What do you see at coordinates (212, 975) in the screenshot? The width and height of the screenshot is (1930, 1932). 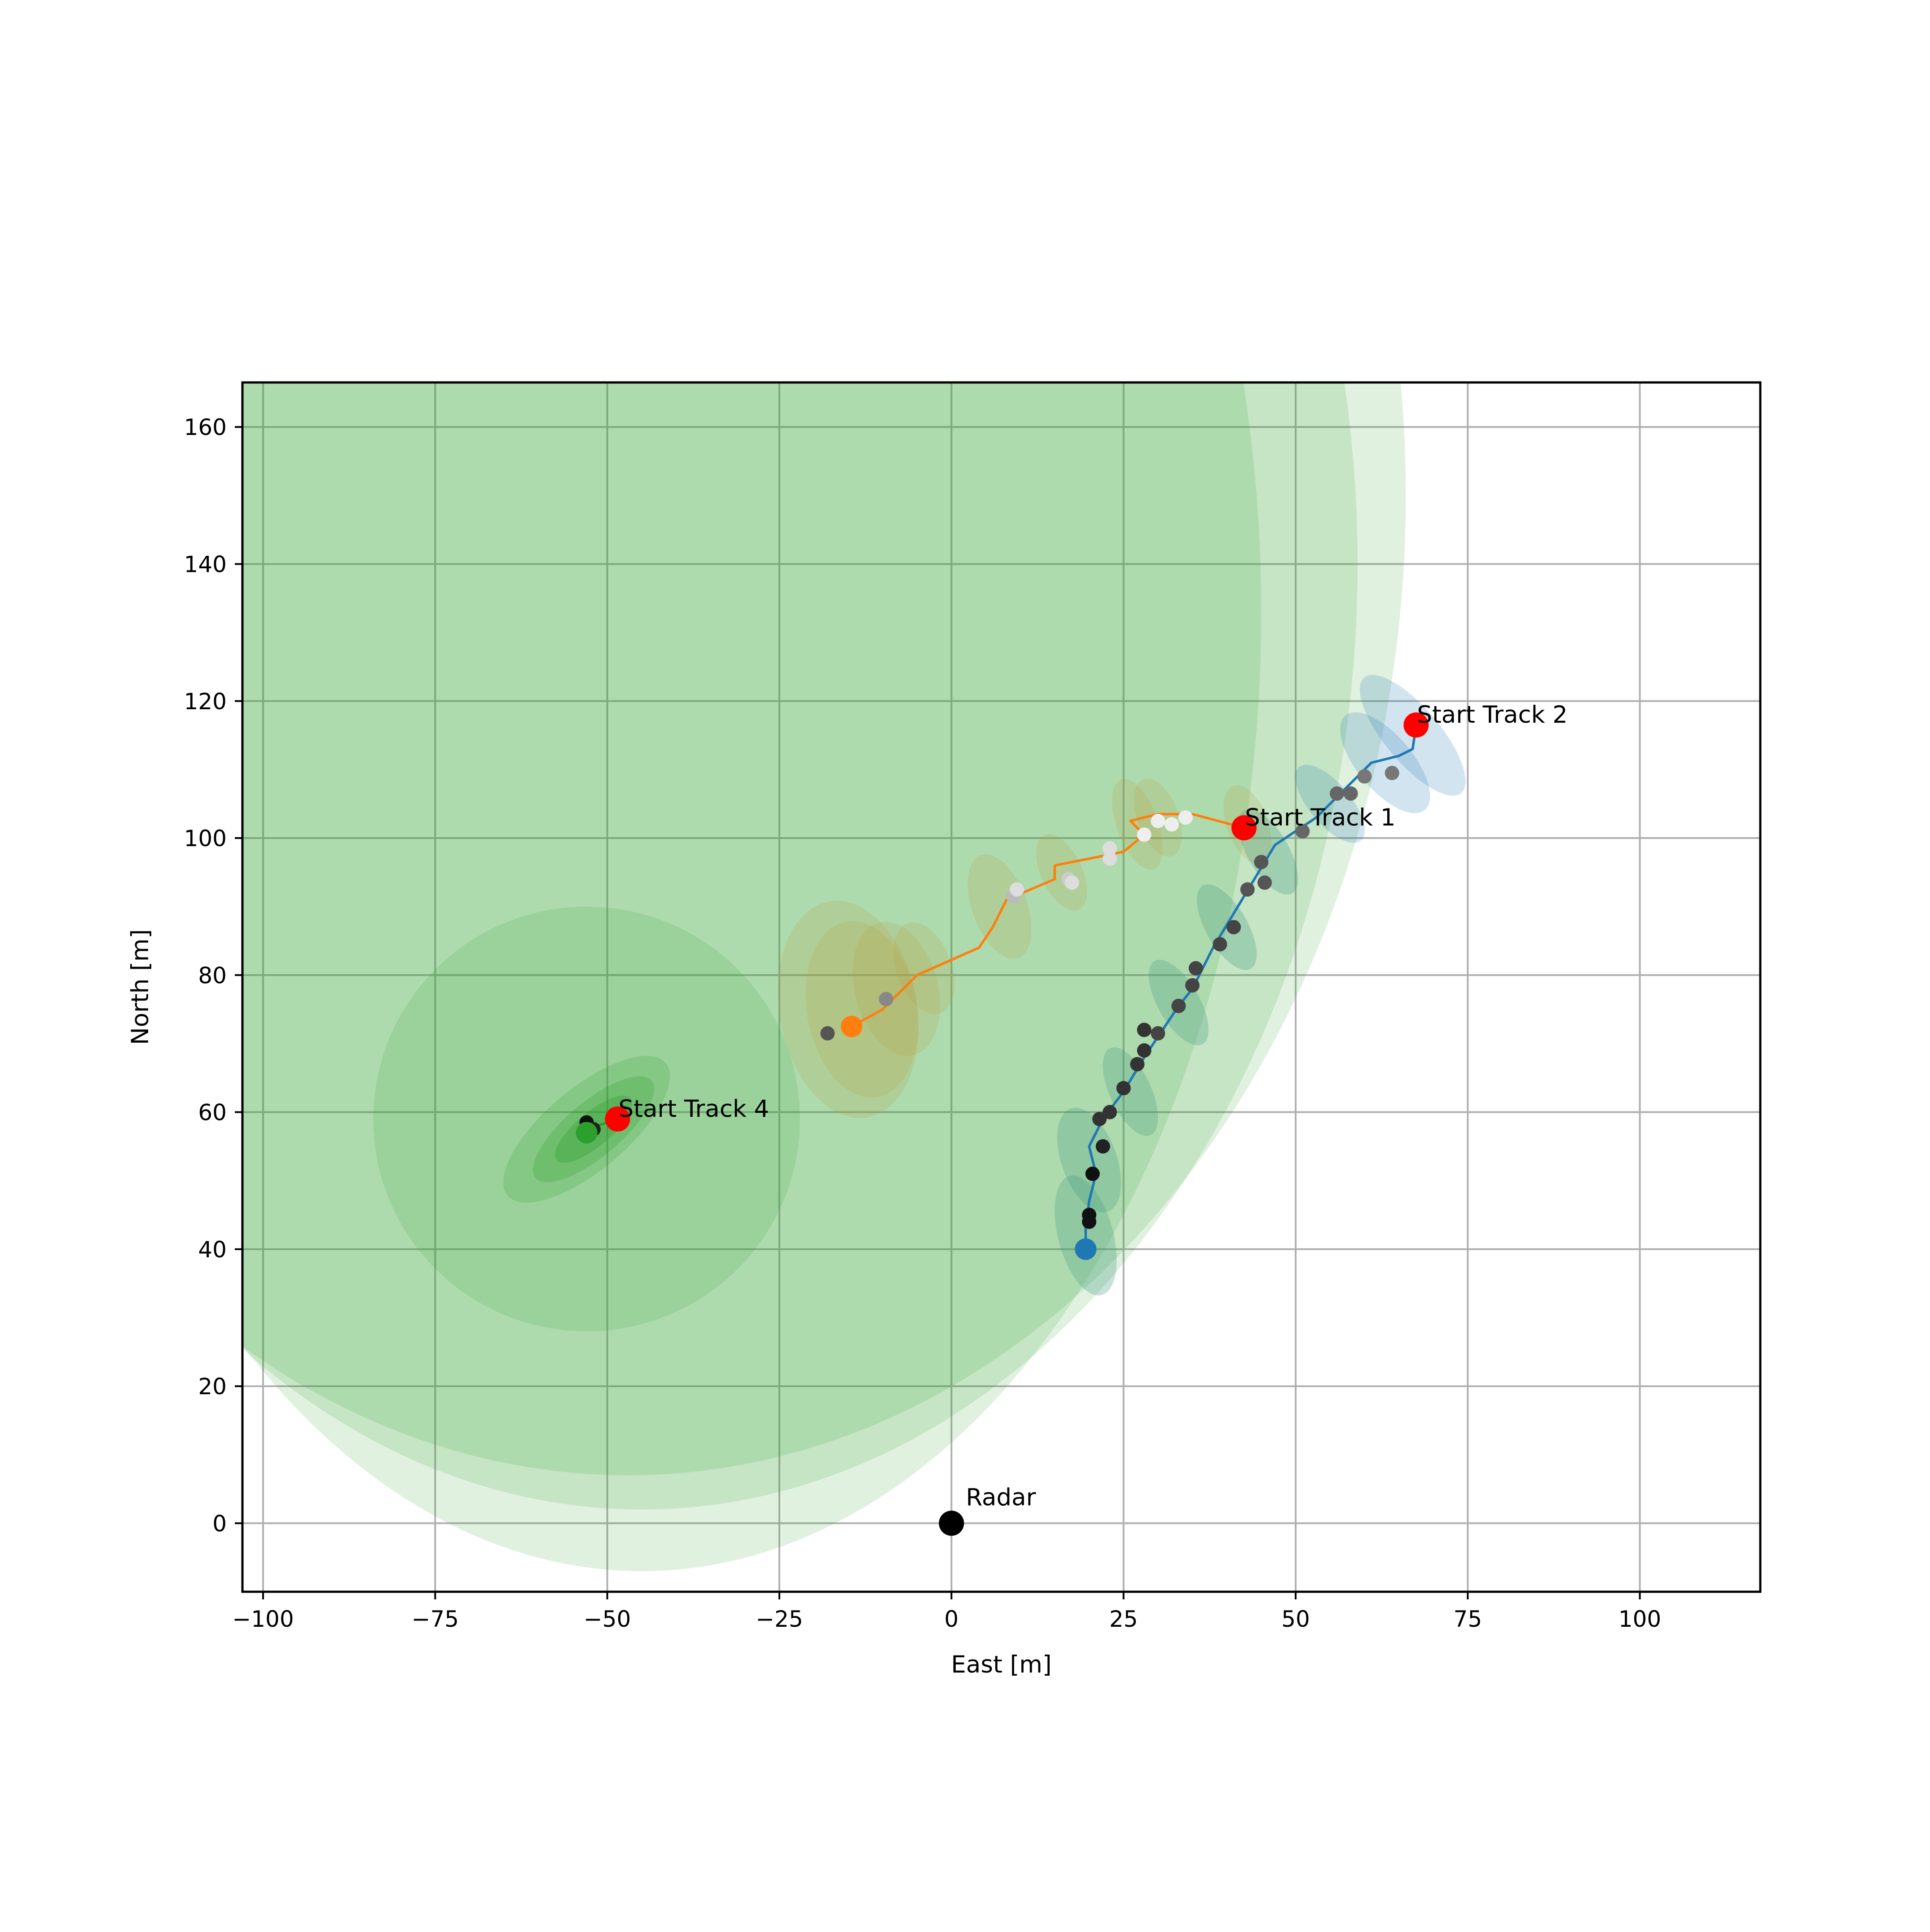 I see `y-tick-label: 80` at bounding box center [212, 975].